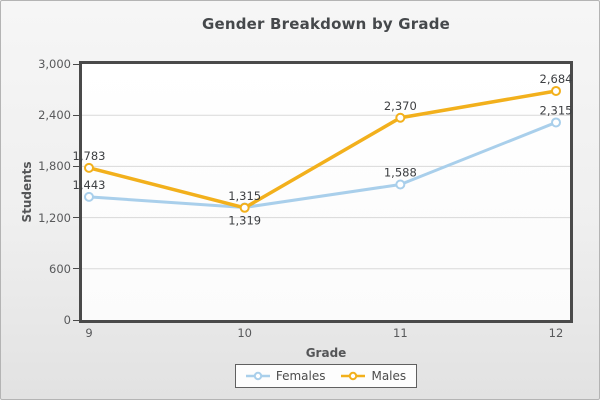 This screenshot has width=600, height=400. I want to click on x-tick-label-12: 12, so click(556, 333).